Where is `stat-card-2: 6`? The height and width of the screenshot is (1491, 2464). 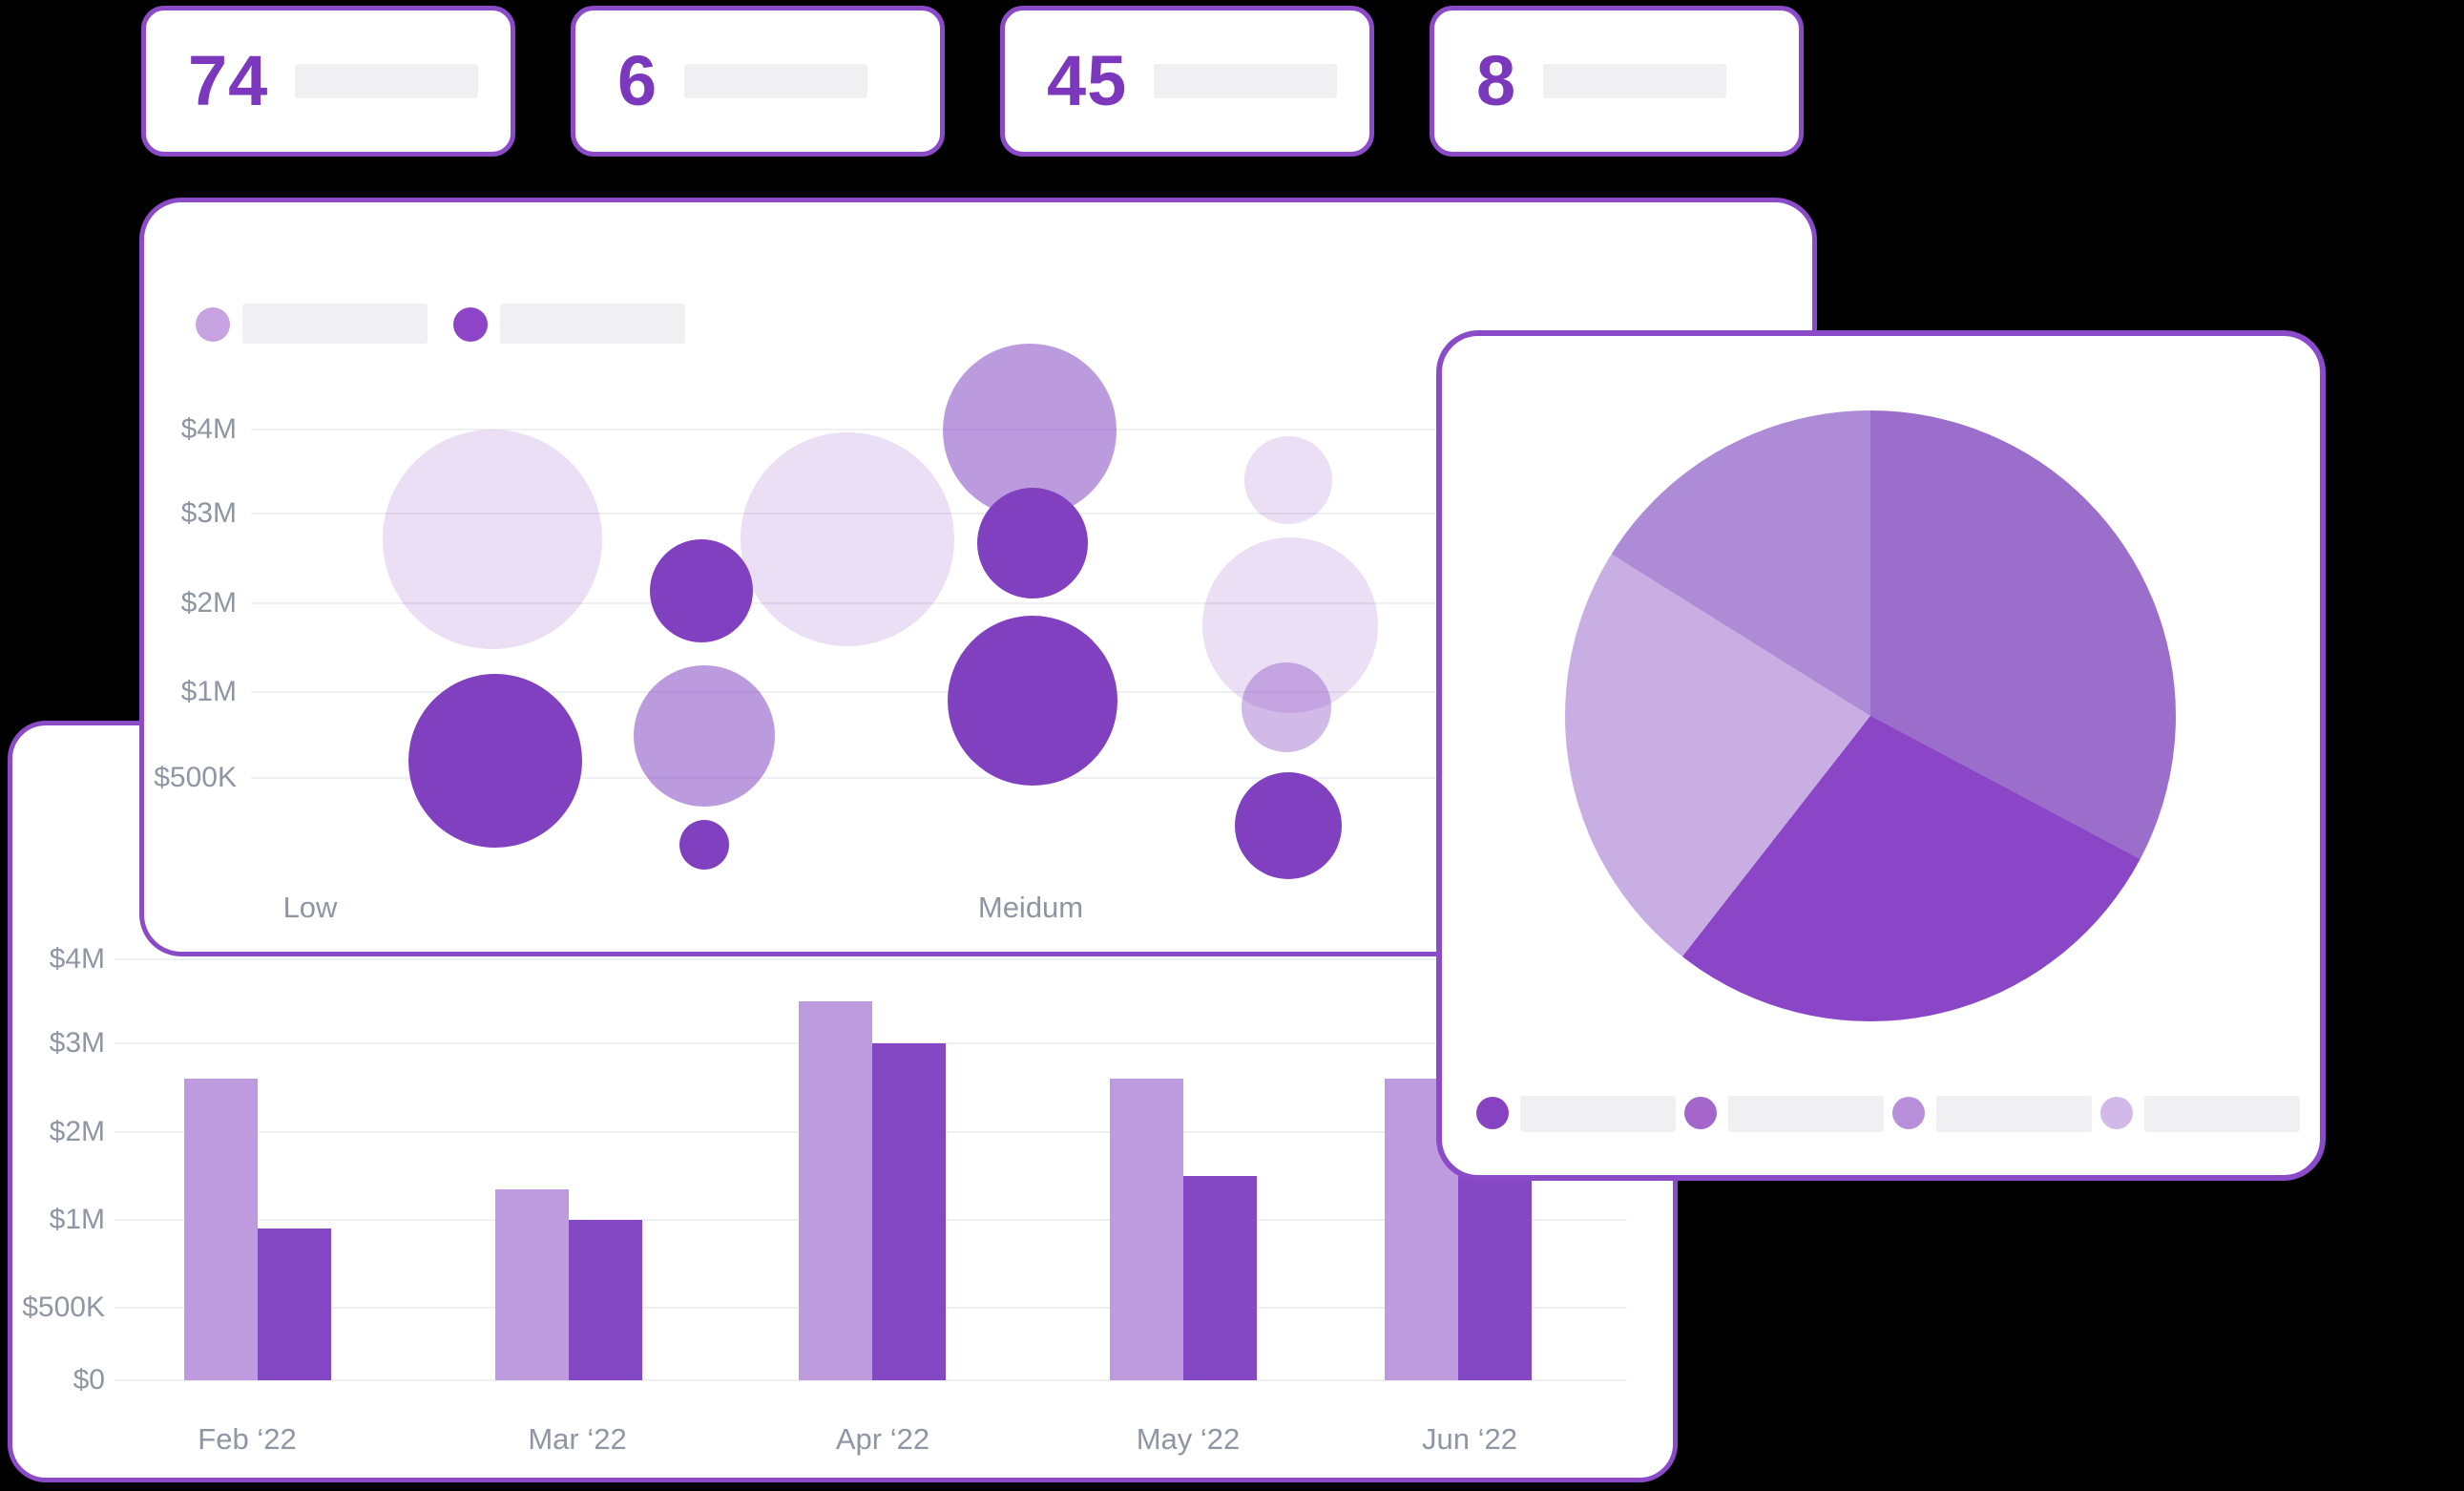 stat-card-2: 6 is located at coordinates (758, 81).